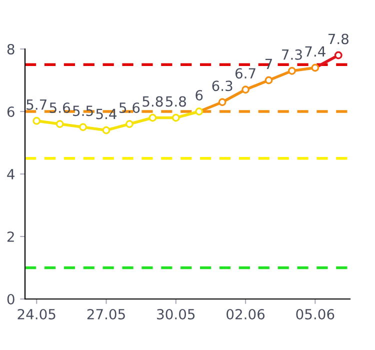 The width and height of the screenshot is (375, 350). Describe the element at coordinates (222, 86) in the screenshot. I see `data-label: 6.3` at that location.